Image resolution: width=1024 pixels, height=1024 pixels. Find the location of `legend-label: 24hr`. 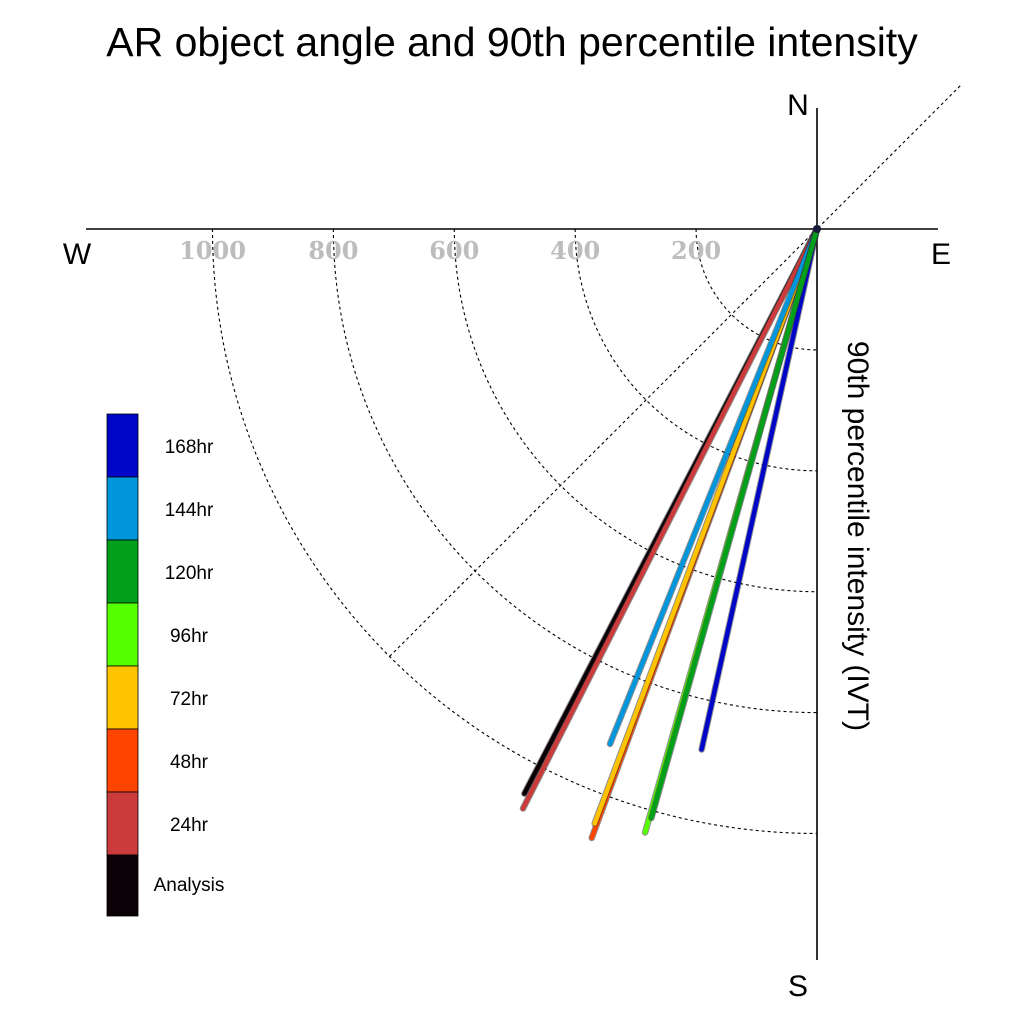

legend-label: 24hr is located at coordinates (189, 825).